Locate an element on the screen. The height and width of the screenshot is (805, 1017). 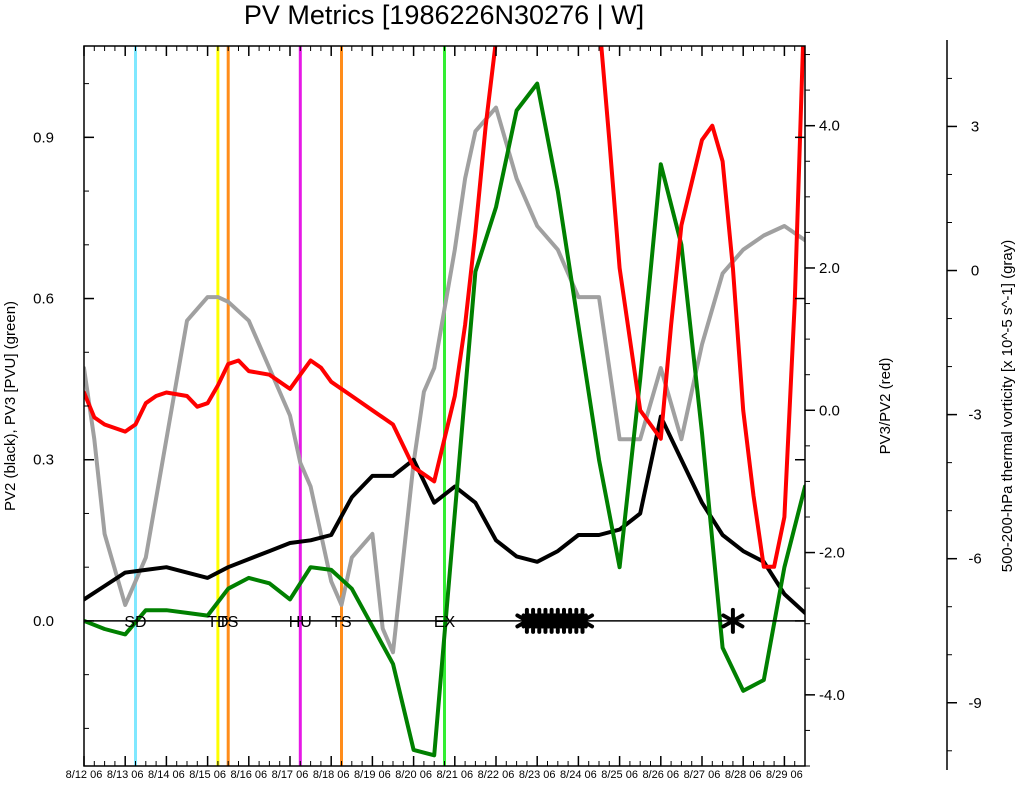
right-axis-ratio-label: PV3/PV2 (red) is located at coordinates (885, 406).